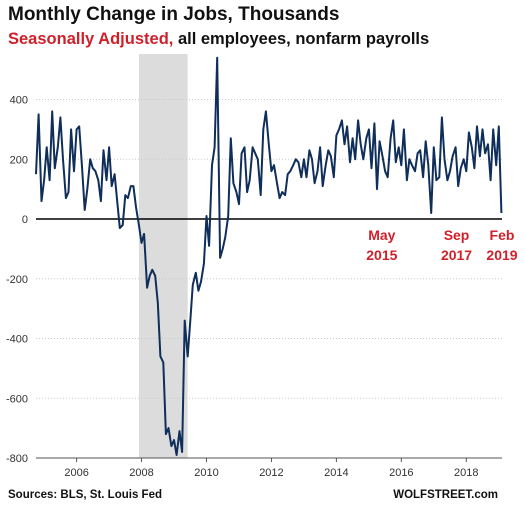 Image resolution: width=525 pixels, height=514 pixels. What do you see at coordinates (19, 160) in the screenshot?
I see `y-tick-label: 200` at bounding box center [19, 160].